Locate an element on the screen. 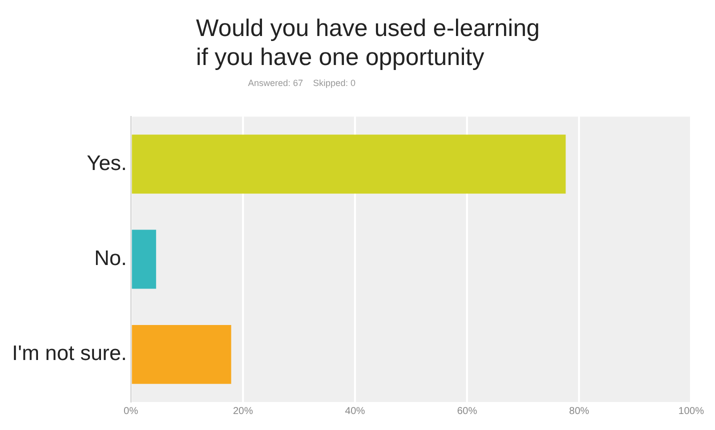 This screenshot has height=430, width=715. chart-title: Would you have used e-learning if you have one opportunity is located at coordinates (368, 43).